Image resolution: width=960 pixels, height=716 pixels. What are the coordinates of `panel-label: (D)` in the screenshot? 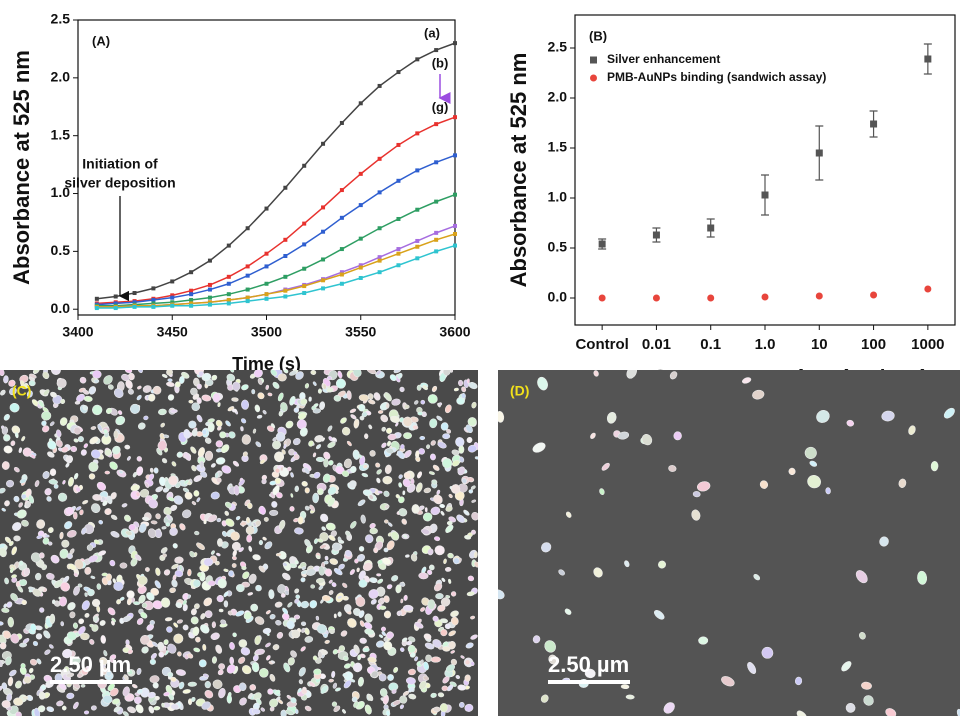 It's located at (519, 391).